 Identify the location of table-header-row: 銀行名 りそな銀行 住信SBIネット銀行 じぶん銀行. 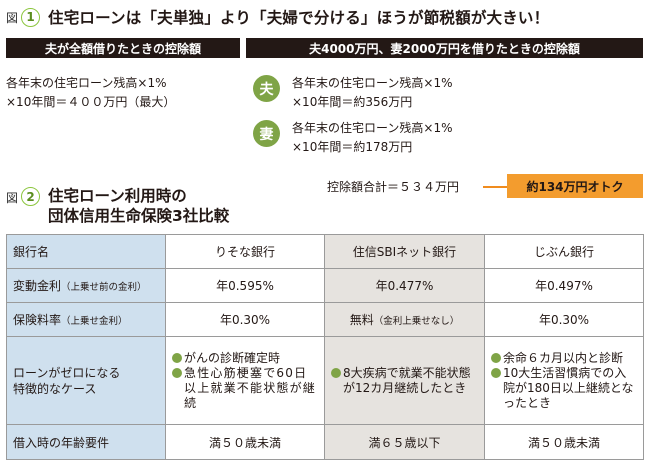
(325, 251).